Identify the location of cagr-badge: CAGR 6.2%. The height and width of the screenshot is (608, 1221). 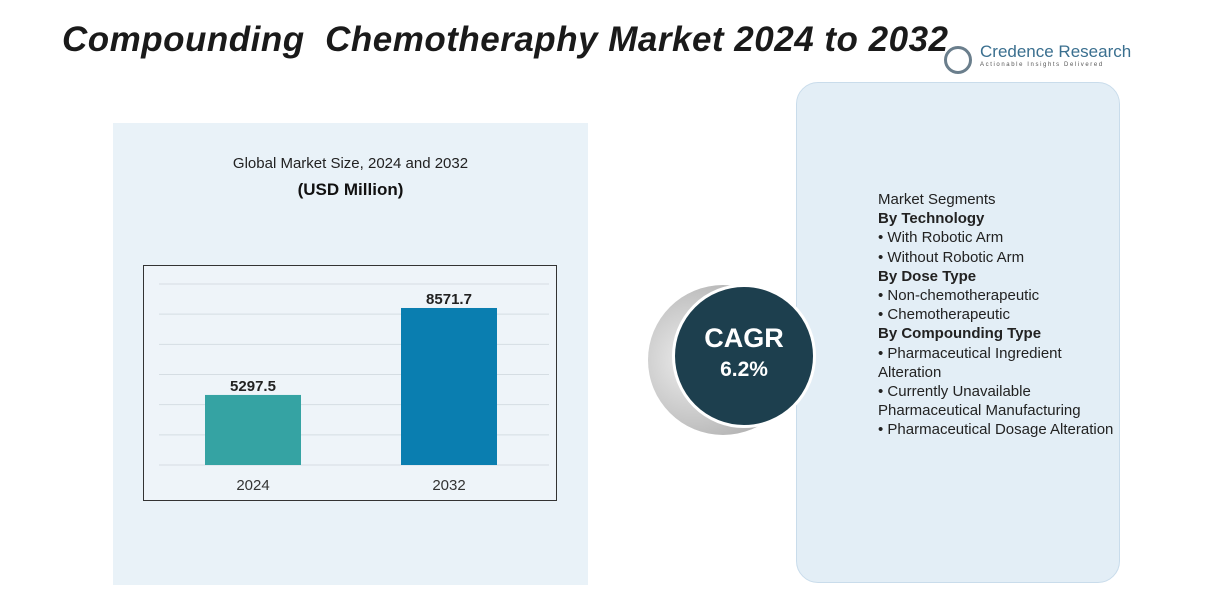
(744, 356).